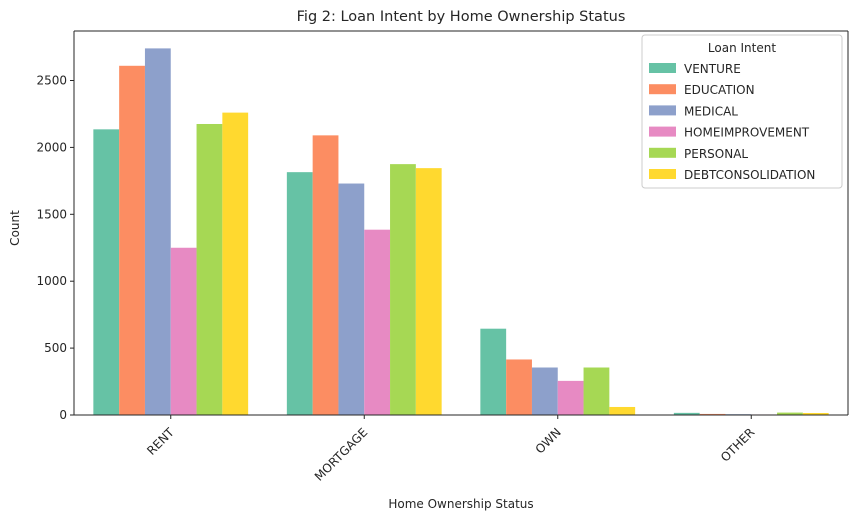  What do you see at coordinates (686, 413) in the screenshot?
I see `bar-venture-other` at bounding box center [686, 413].